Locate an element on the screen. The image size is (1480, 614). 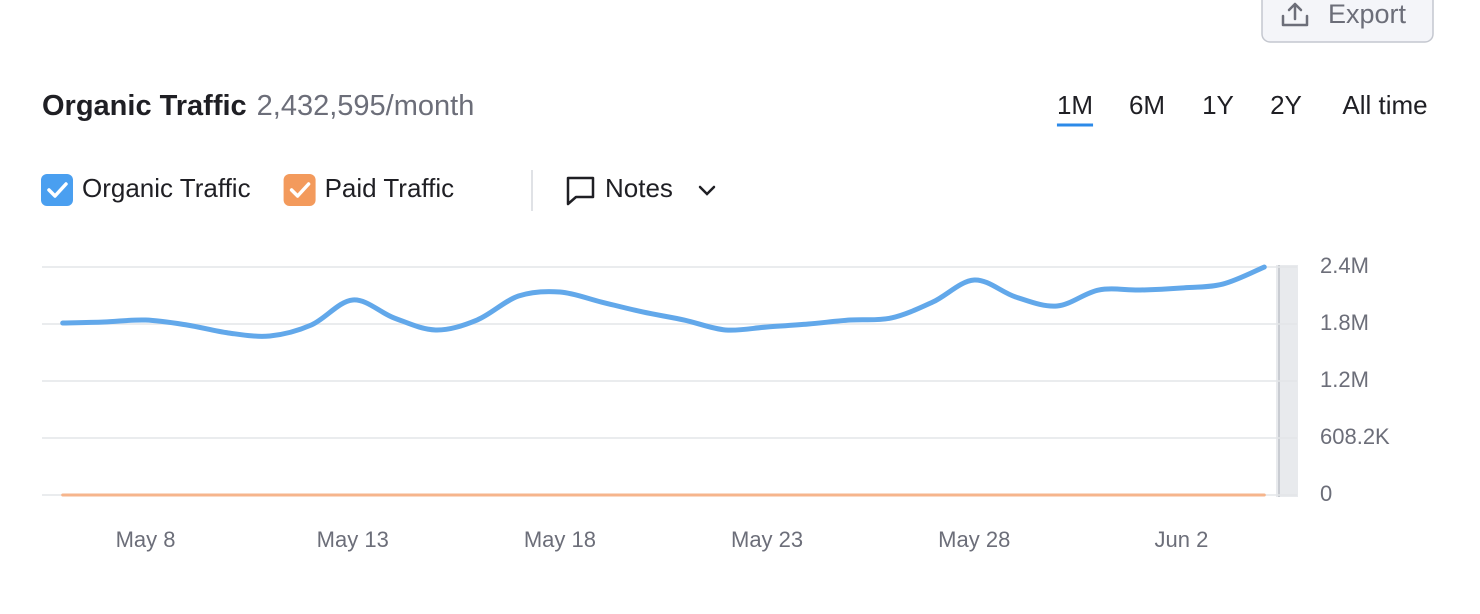
x-tick-label: Jun 2 is located at coordinates (1182, 539).